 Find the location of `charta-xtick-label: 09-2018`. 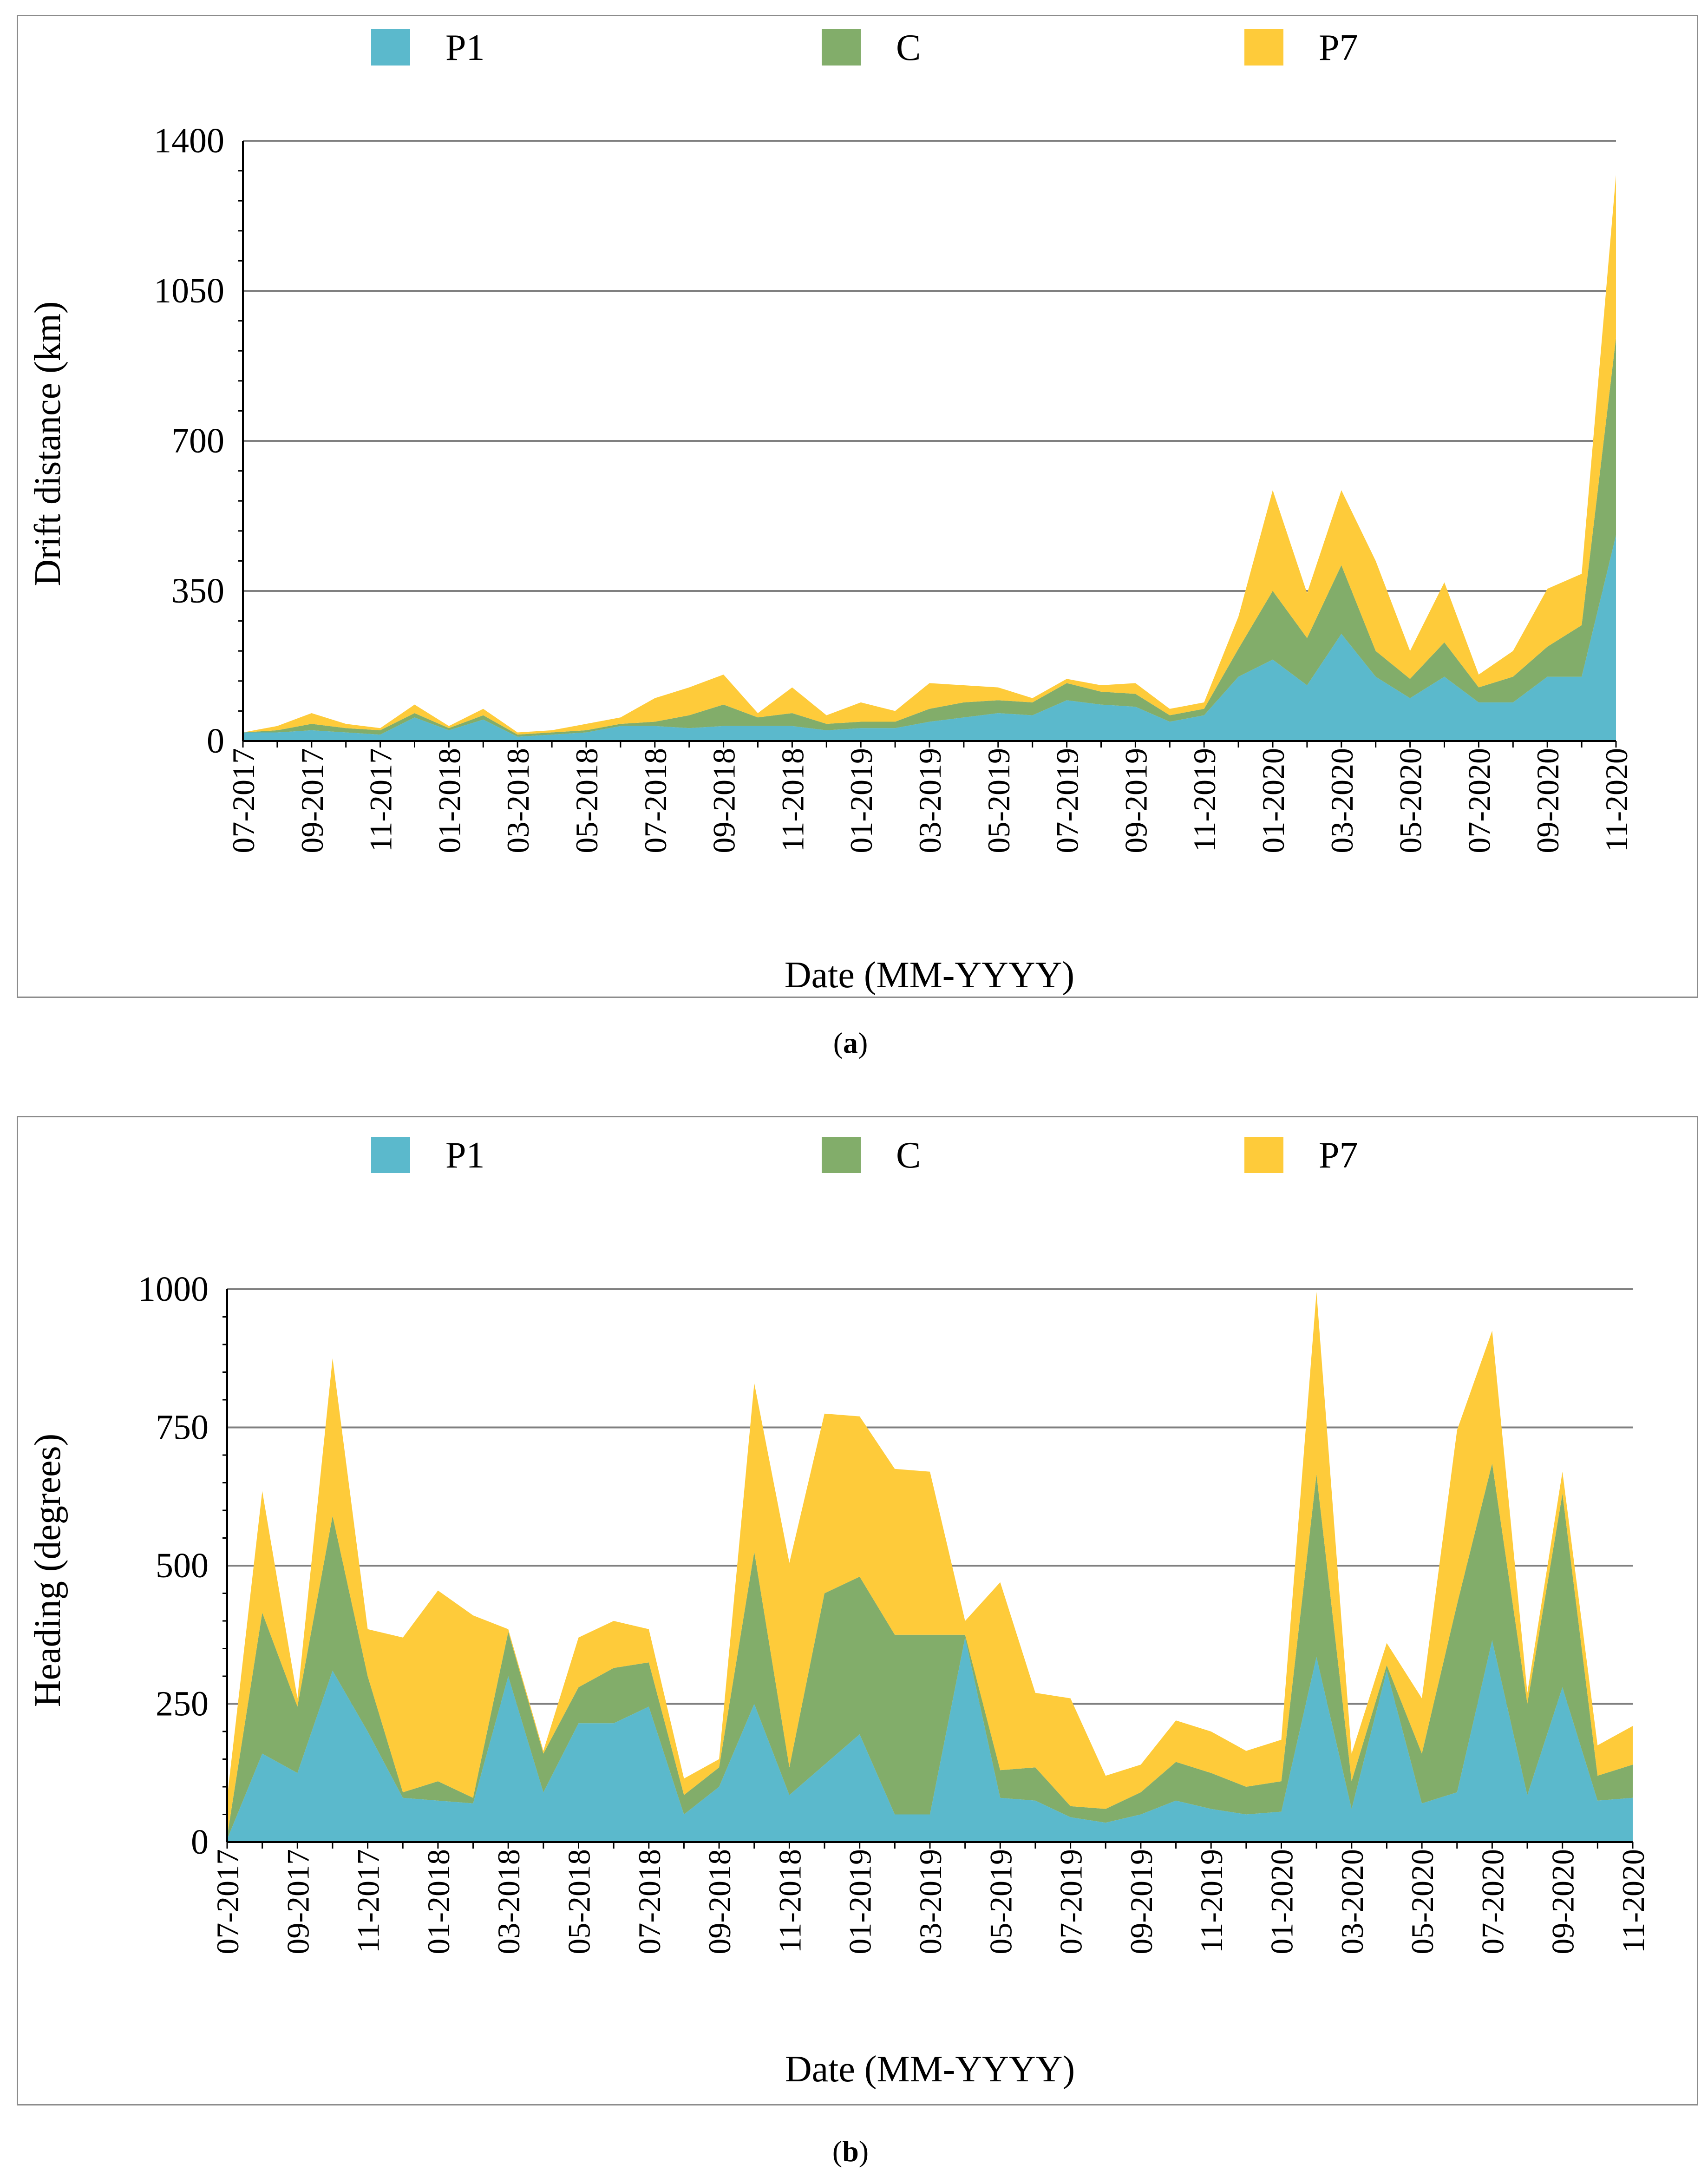

charta-xtick-label: 09-2018 is located at coordinates (725, 800).